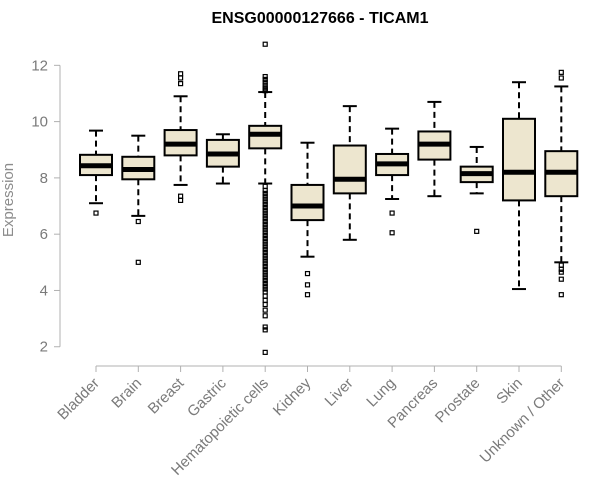 This screenshot has height=500, width=600. Describe the element at coordinates (44, 290) in the screenshot. I see `y-tick-label: 4` at that location.